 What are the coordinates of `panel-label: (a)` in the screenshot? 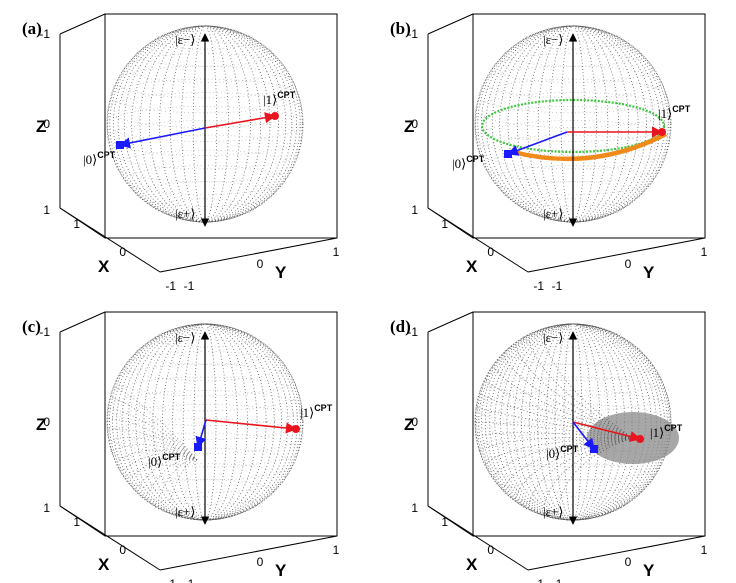 It's located at (32, 28).